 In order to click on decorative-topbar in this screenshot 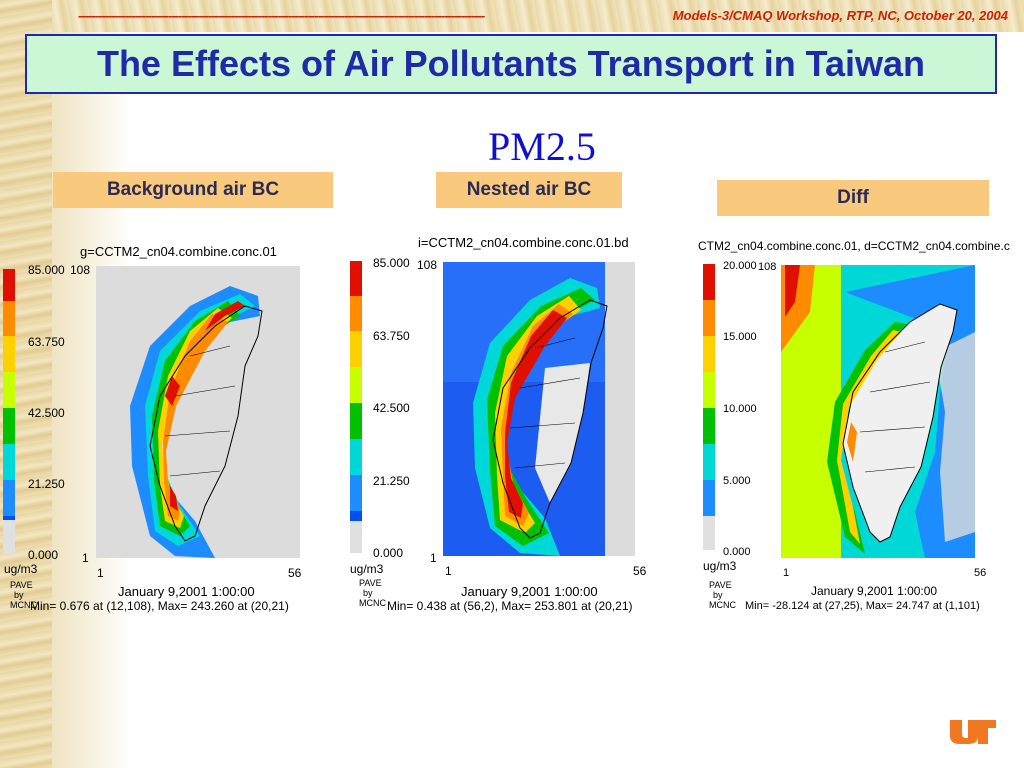, I will do `click(538, 16)`.